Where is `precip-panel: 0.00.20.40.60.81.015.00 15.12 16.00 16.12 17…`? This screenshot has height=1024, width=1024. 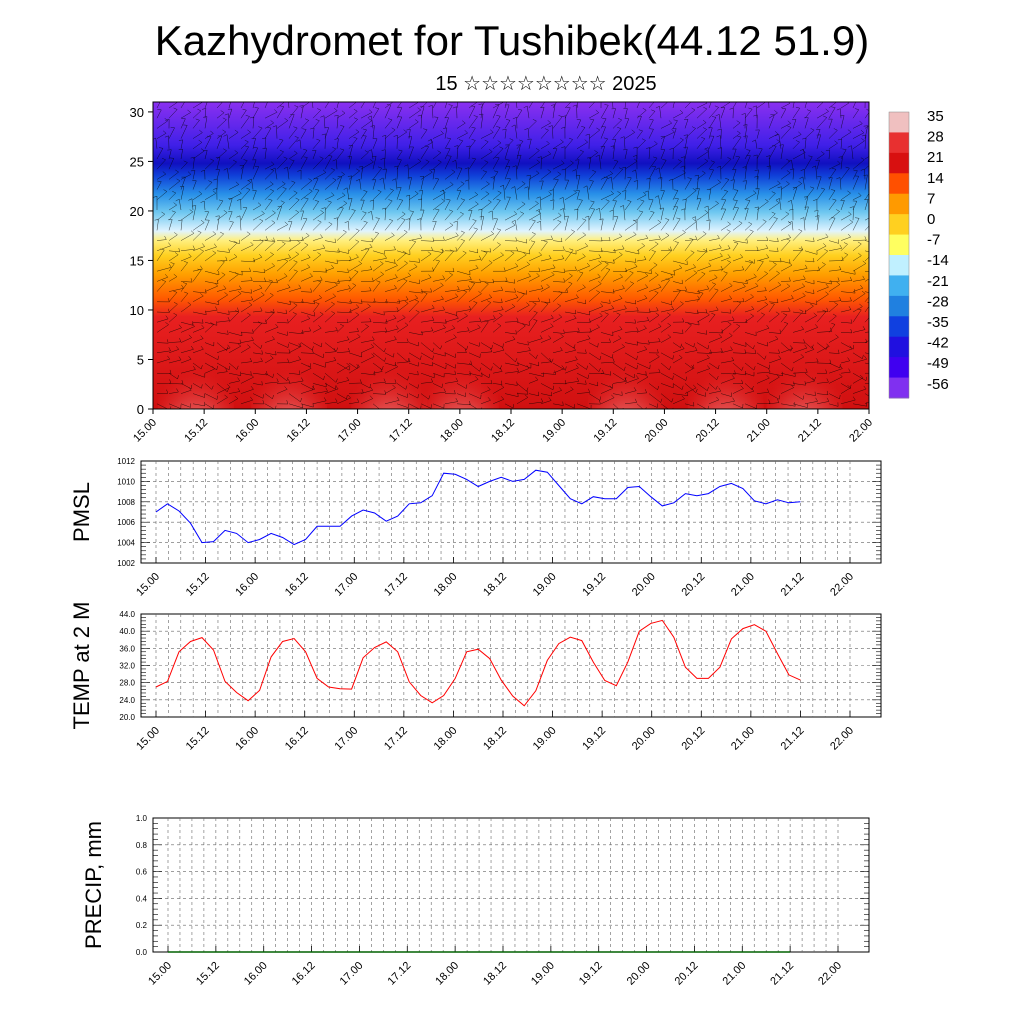
precip-panel: 0.00.20.40.60.81.015.00 15.12 16.00 16.12 17… is located at coordinates (475, 901).